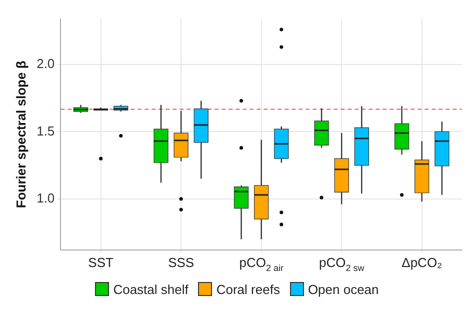 This screenshot has height=310, width=474. What do you see at coordinates (150, 289) in the screenshot?
I see `legend-label: Coastal shelf` at bounding box center [150, 289].